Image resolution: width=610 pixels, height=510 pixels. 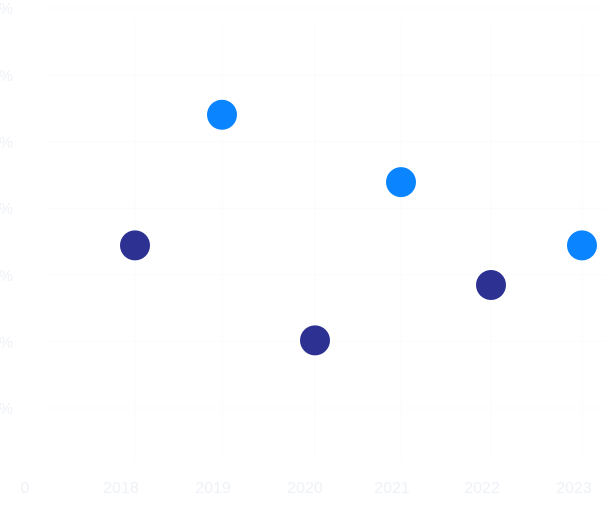 What do you see at coordinates (135, 245) in the screenshot?
I see `data-point-series-1-2018` at bounding box center [135, 245].